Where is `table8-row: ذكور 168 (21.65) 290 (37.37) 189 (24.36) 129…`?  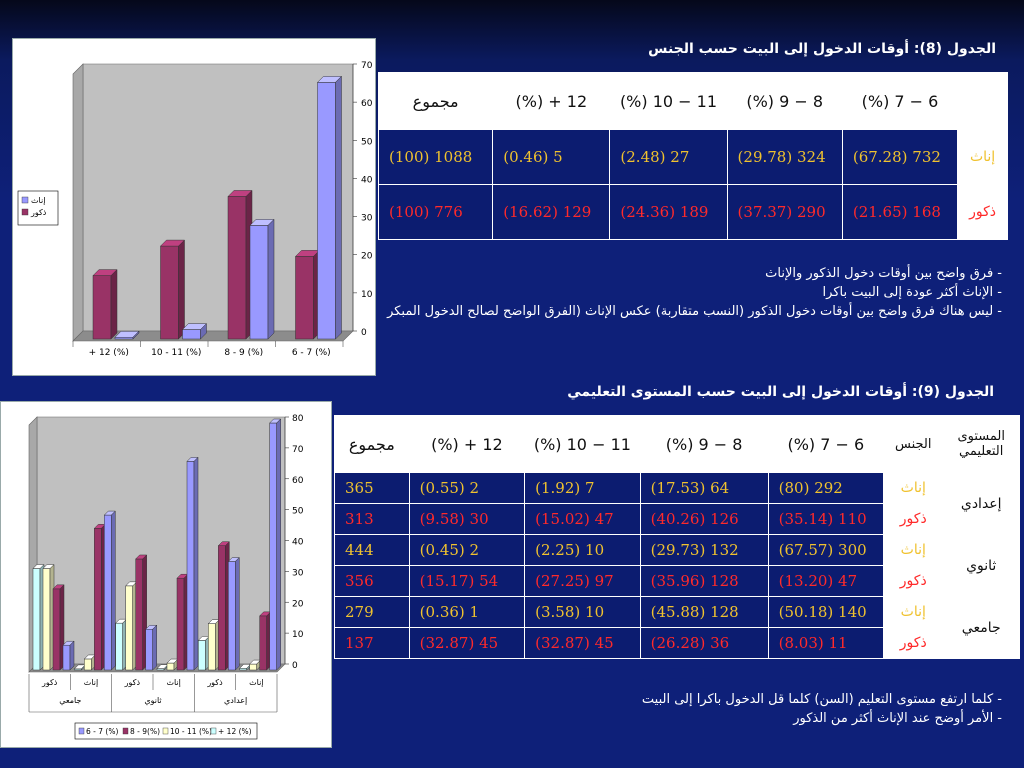 table8-row: ذكور 168 (21.65) 290 (37.37) 189 (24.36) 129… is located at coordinates (692, 212).